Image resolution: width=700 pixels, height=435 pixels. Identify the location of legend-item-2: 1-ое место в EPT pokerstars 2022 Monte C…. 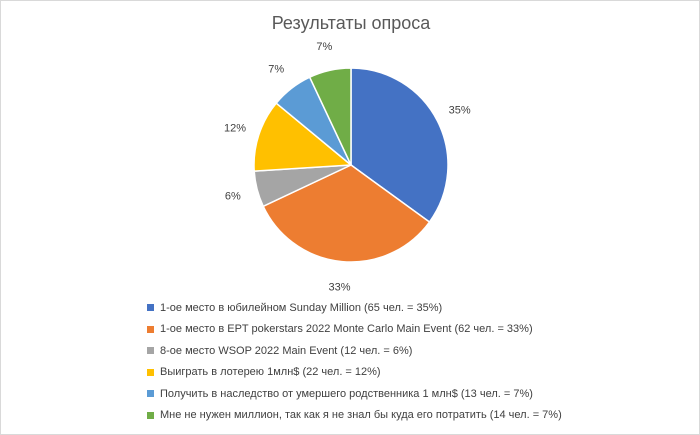
(354, 330).